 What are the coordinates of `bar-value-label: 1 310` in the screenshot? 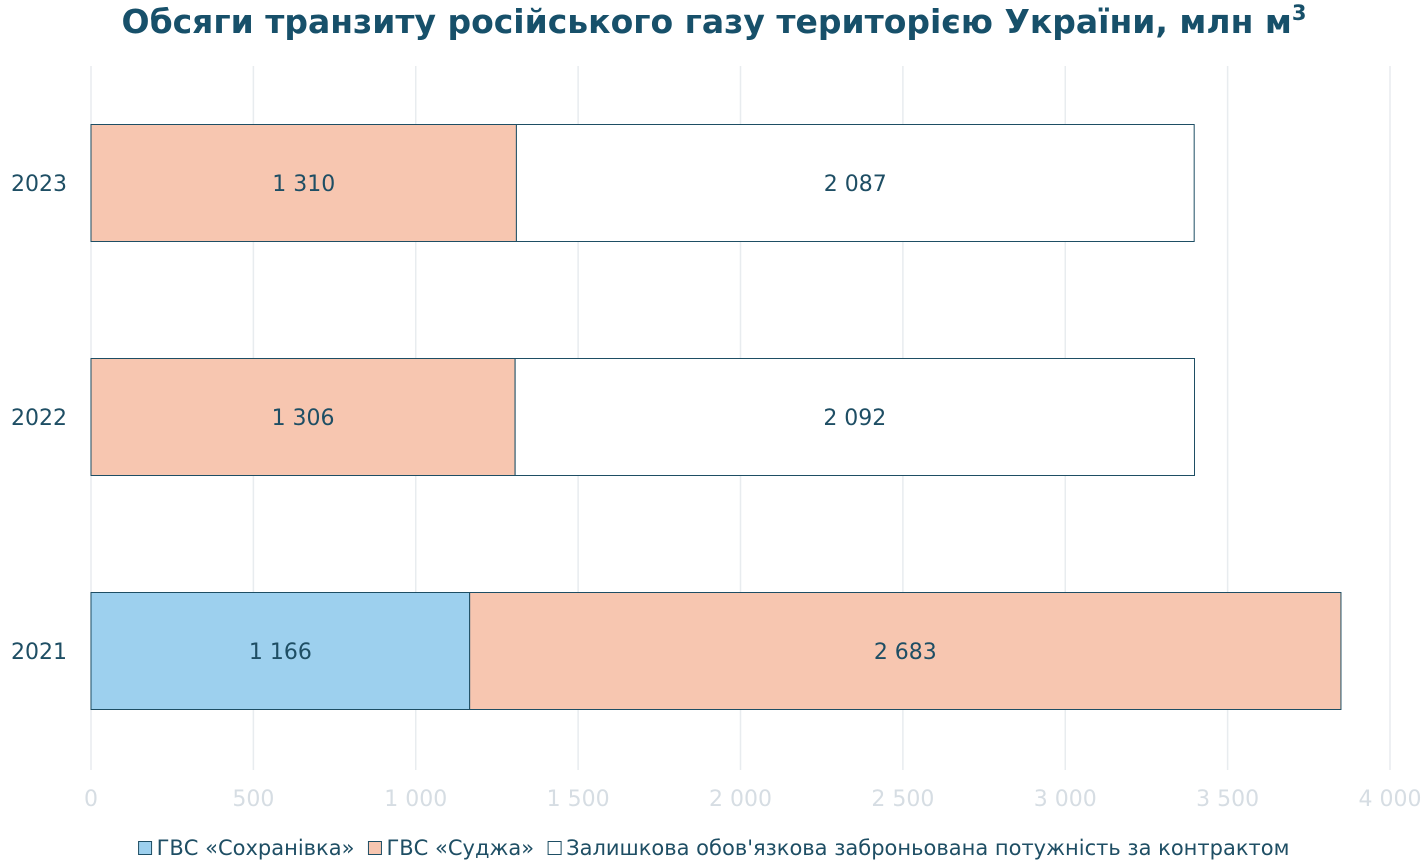 It's located at (303, 184).